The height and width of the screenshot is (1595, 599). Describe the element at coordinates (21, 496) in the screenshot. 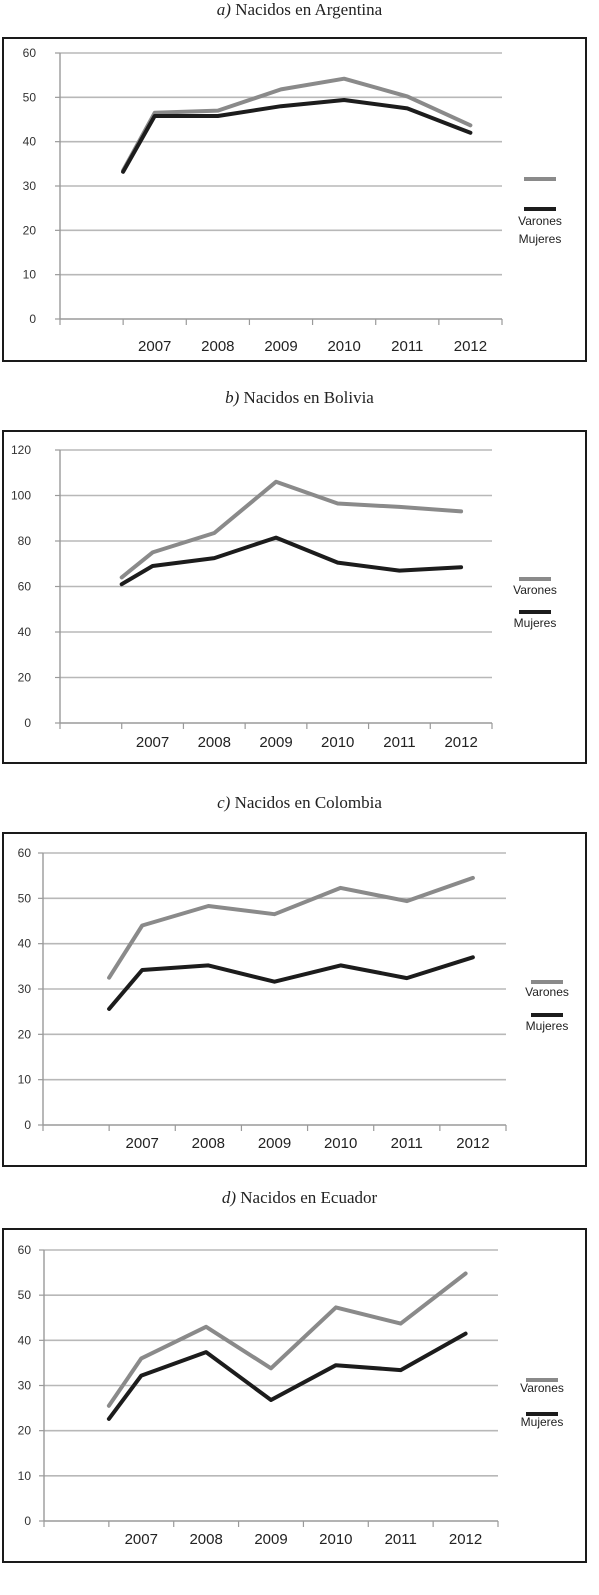

I see `y-tick-label: 100` at that location.